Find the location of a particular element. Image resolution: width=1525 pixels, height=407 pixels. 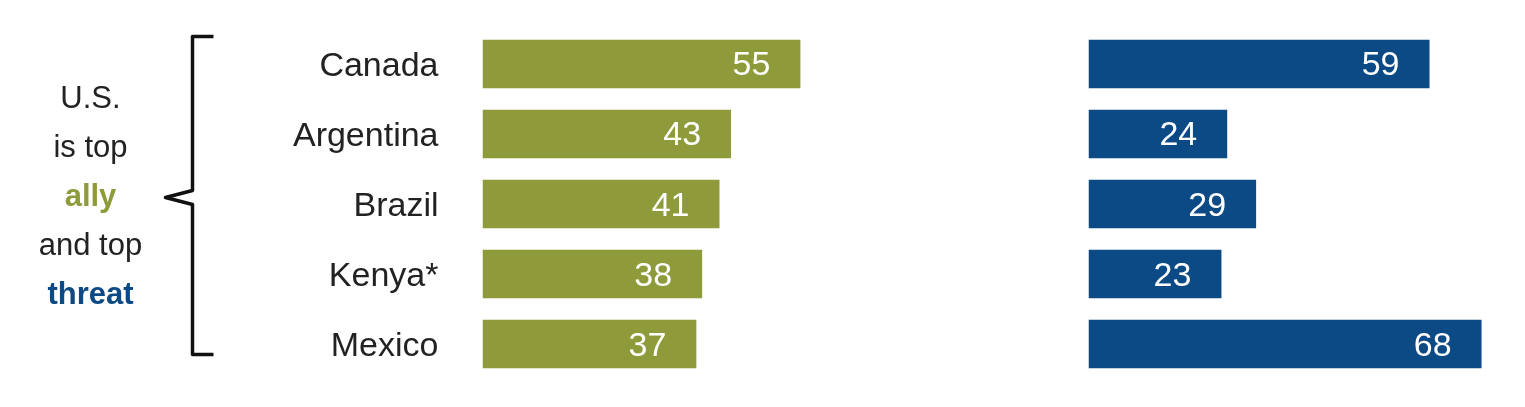

data-label: 55 is located at coordinates (751, 63).